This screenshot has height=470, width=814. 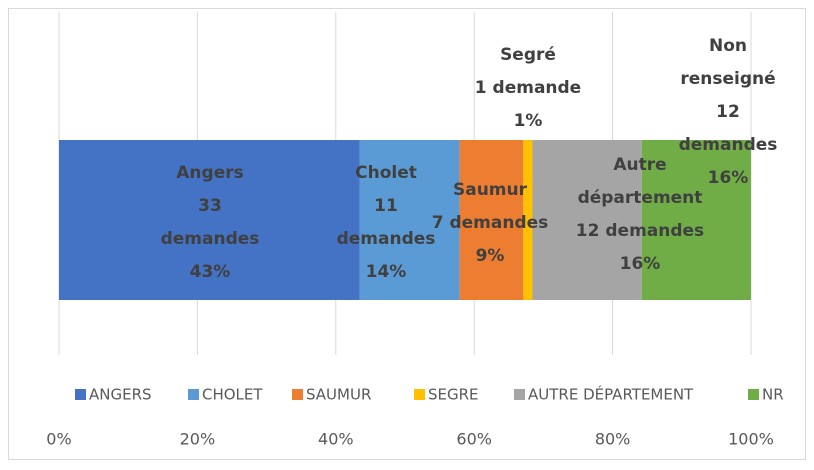 I want to click on data-label: 33, so click(x=210, y=206).